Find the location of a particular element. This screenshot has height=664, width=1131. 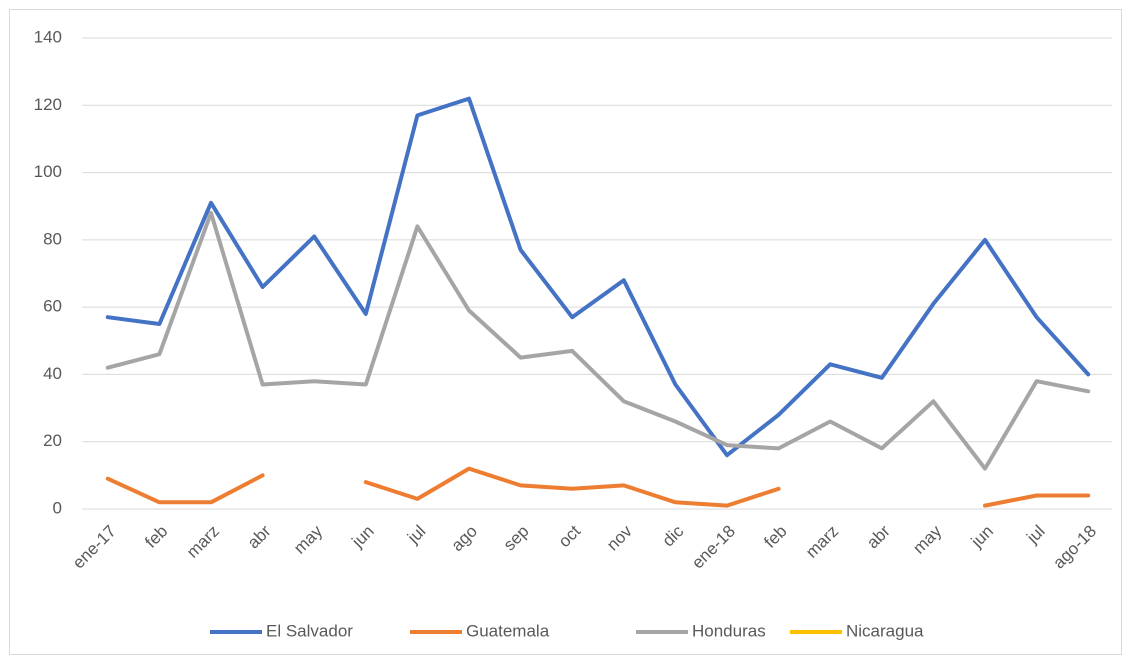

legend-label: Guatemala is located at coordinates (508, 630).